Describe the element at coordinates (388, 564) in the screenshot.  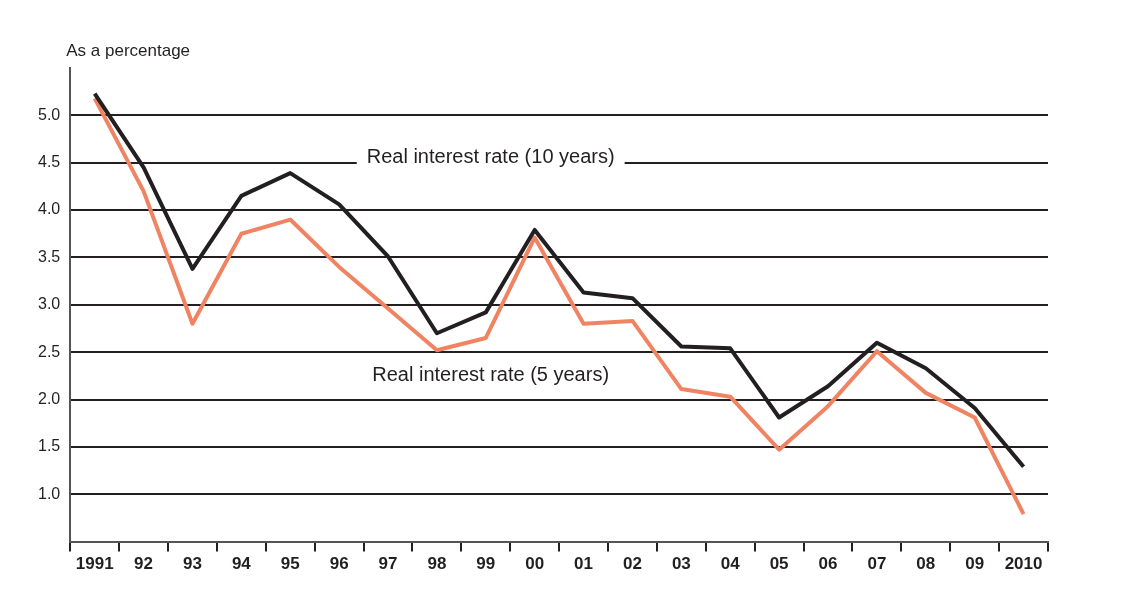
I see `x-tick-label: 97` at that location.